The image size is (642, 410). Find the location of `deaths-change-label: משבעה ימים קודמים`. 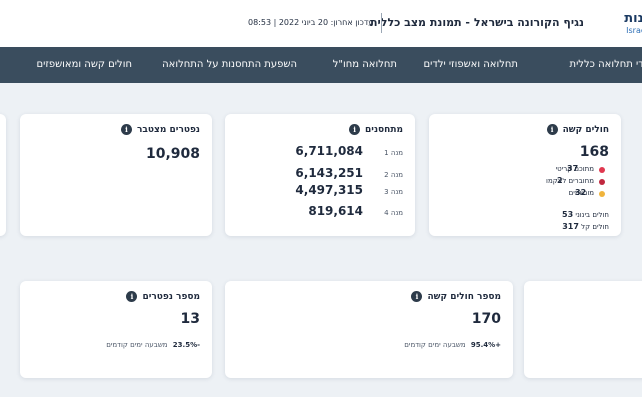

deaths-change-label: משבעה ימים קודמים is located at coordinates (137, 345).